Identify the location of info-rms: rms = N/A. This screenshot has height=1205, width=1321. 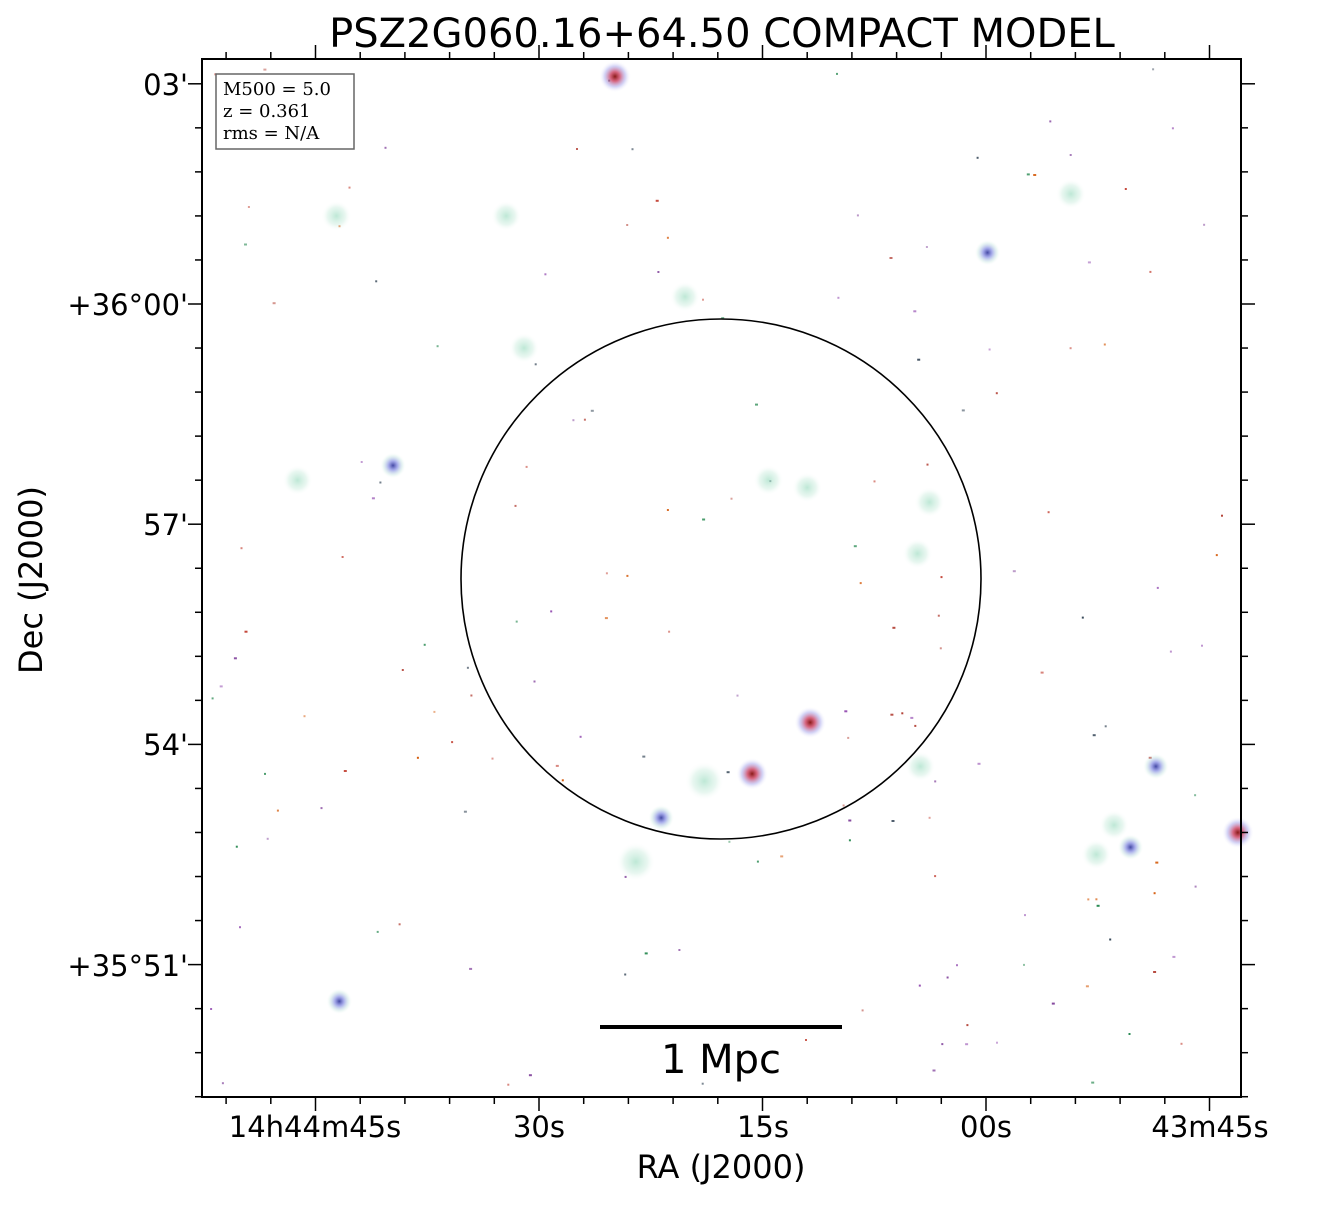
(271, 133).